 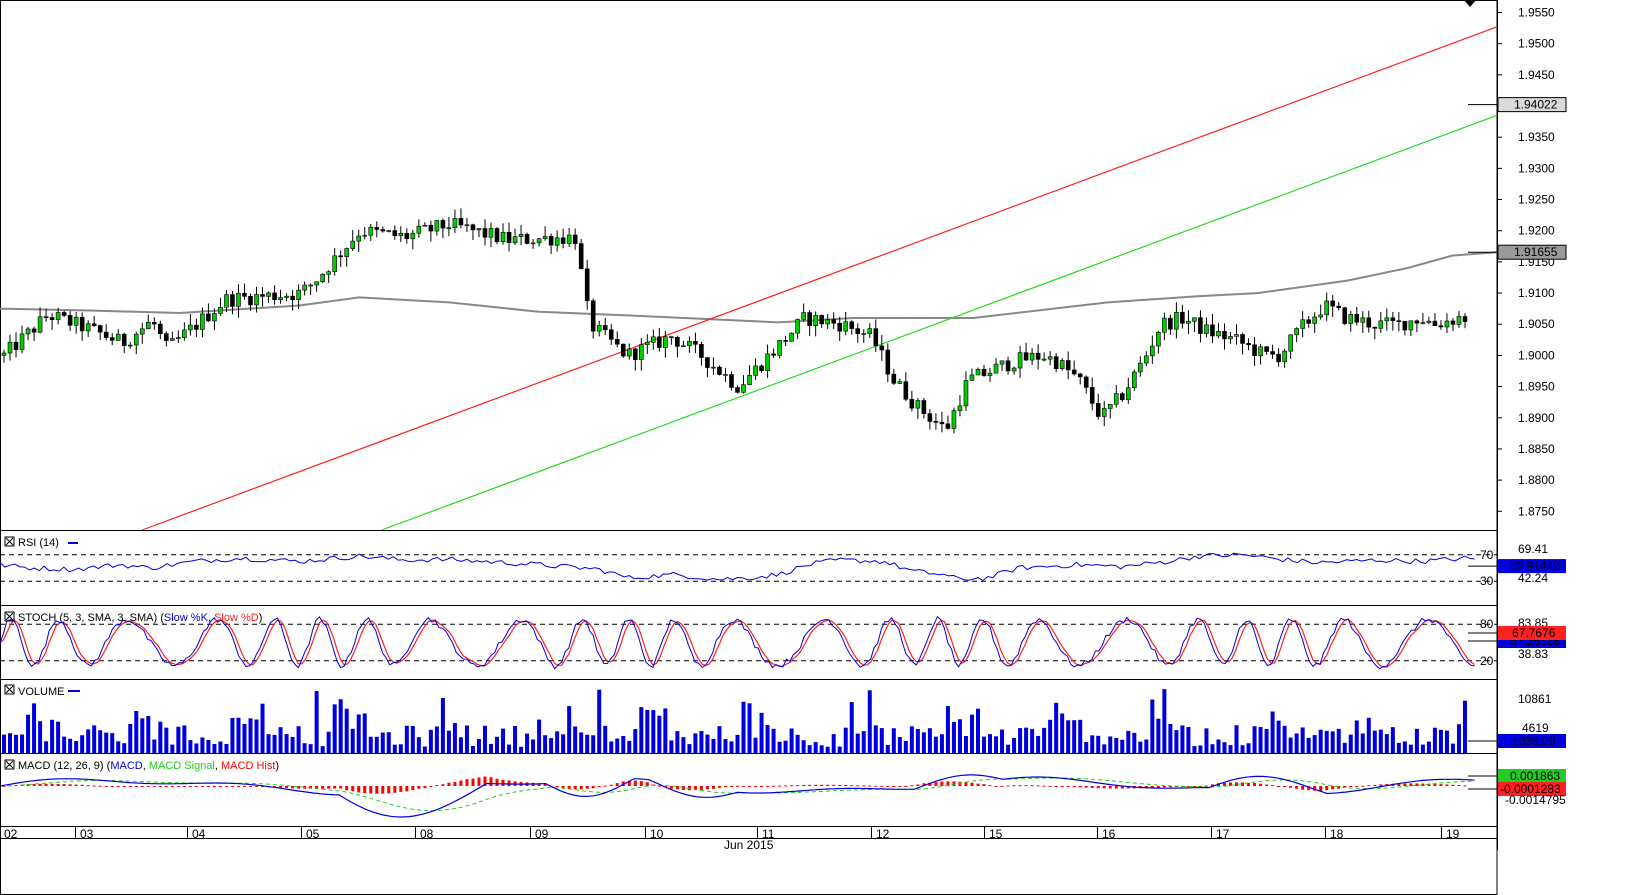 I want to click on volume-title: VOLUME, so click(x=42, y=691).